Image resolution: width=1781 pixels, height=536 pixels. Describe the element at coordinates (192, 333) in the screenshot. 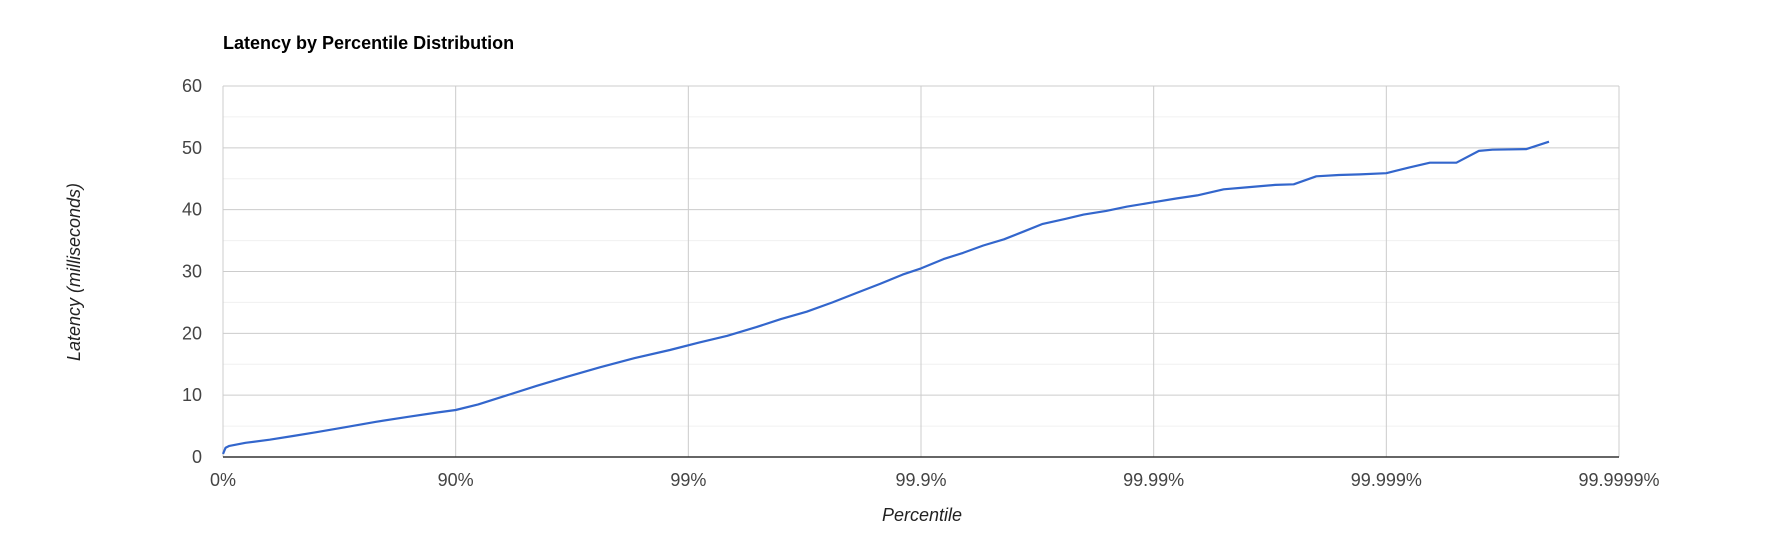

I see `y-tick-label: 20` at that location.